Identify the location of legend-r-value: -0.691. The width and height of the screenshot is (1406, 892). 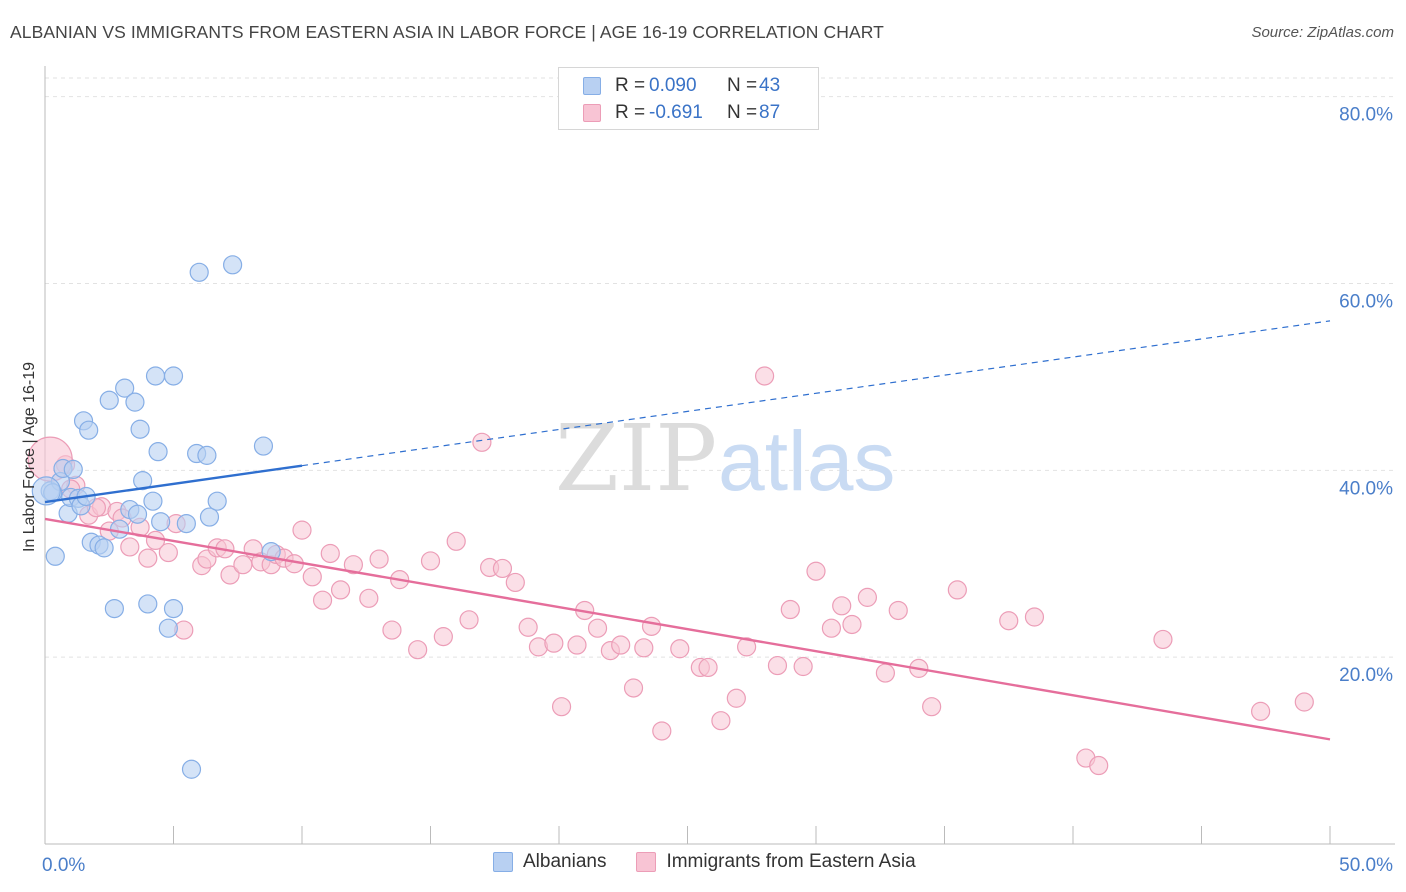
(676, 112).